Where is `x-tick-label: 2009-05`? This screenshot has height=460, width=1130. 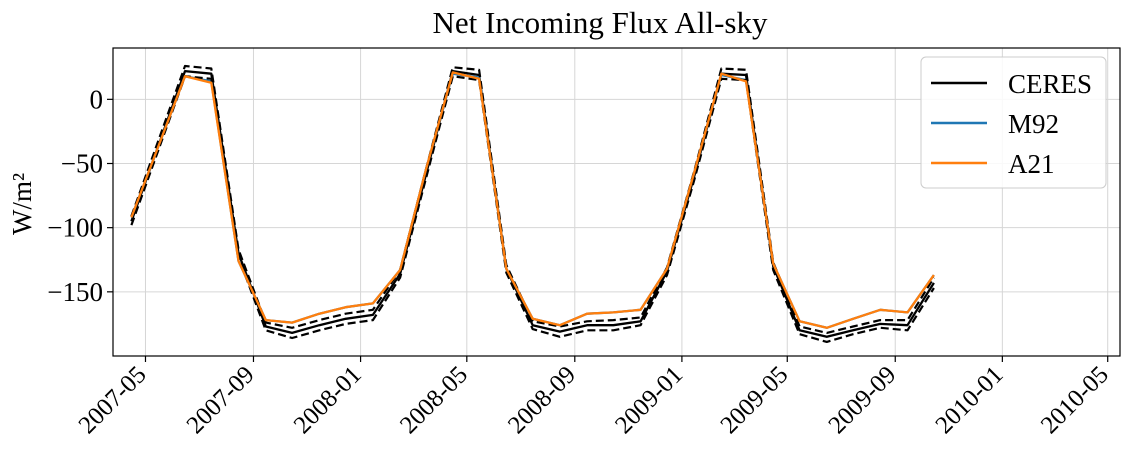 x-tick-label: 2009-05 is located at coordinates (754, 400).